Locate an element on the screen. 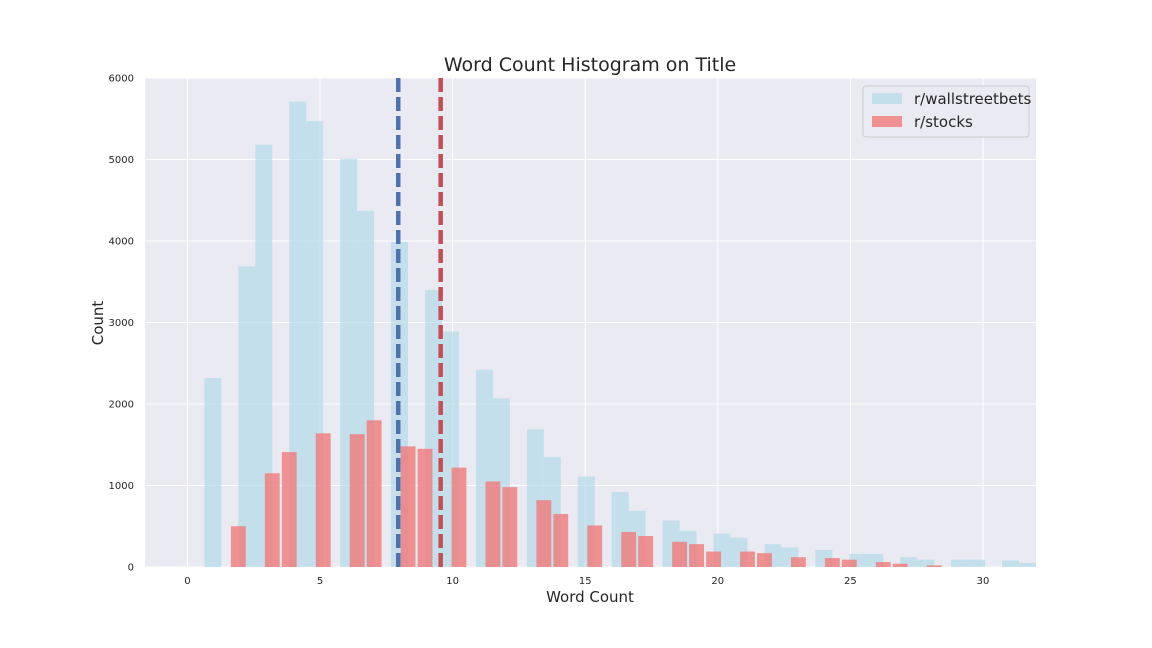 The width and height of the screenshot is (1152, 648). y-tick-label: 5000 is located at coordinates (121, 160).